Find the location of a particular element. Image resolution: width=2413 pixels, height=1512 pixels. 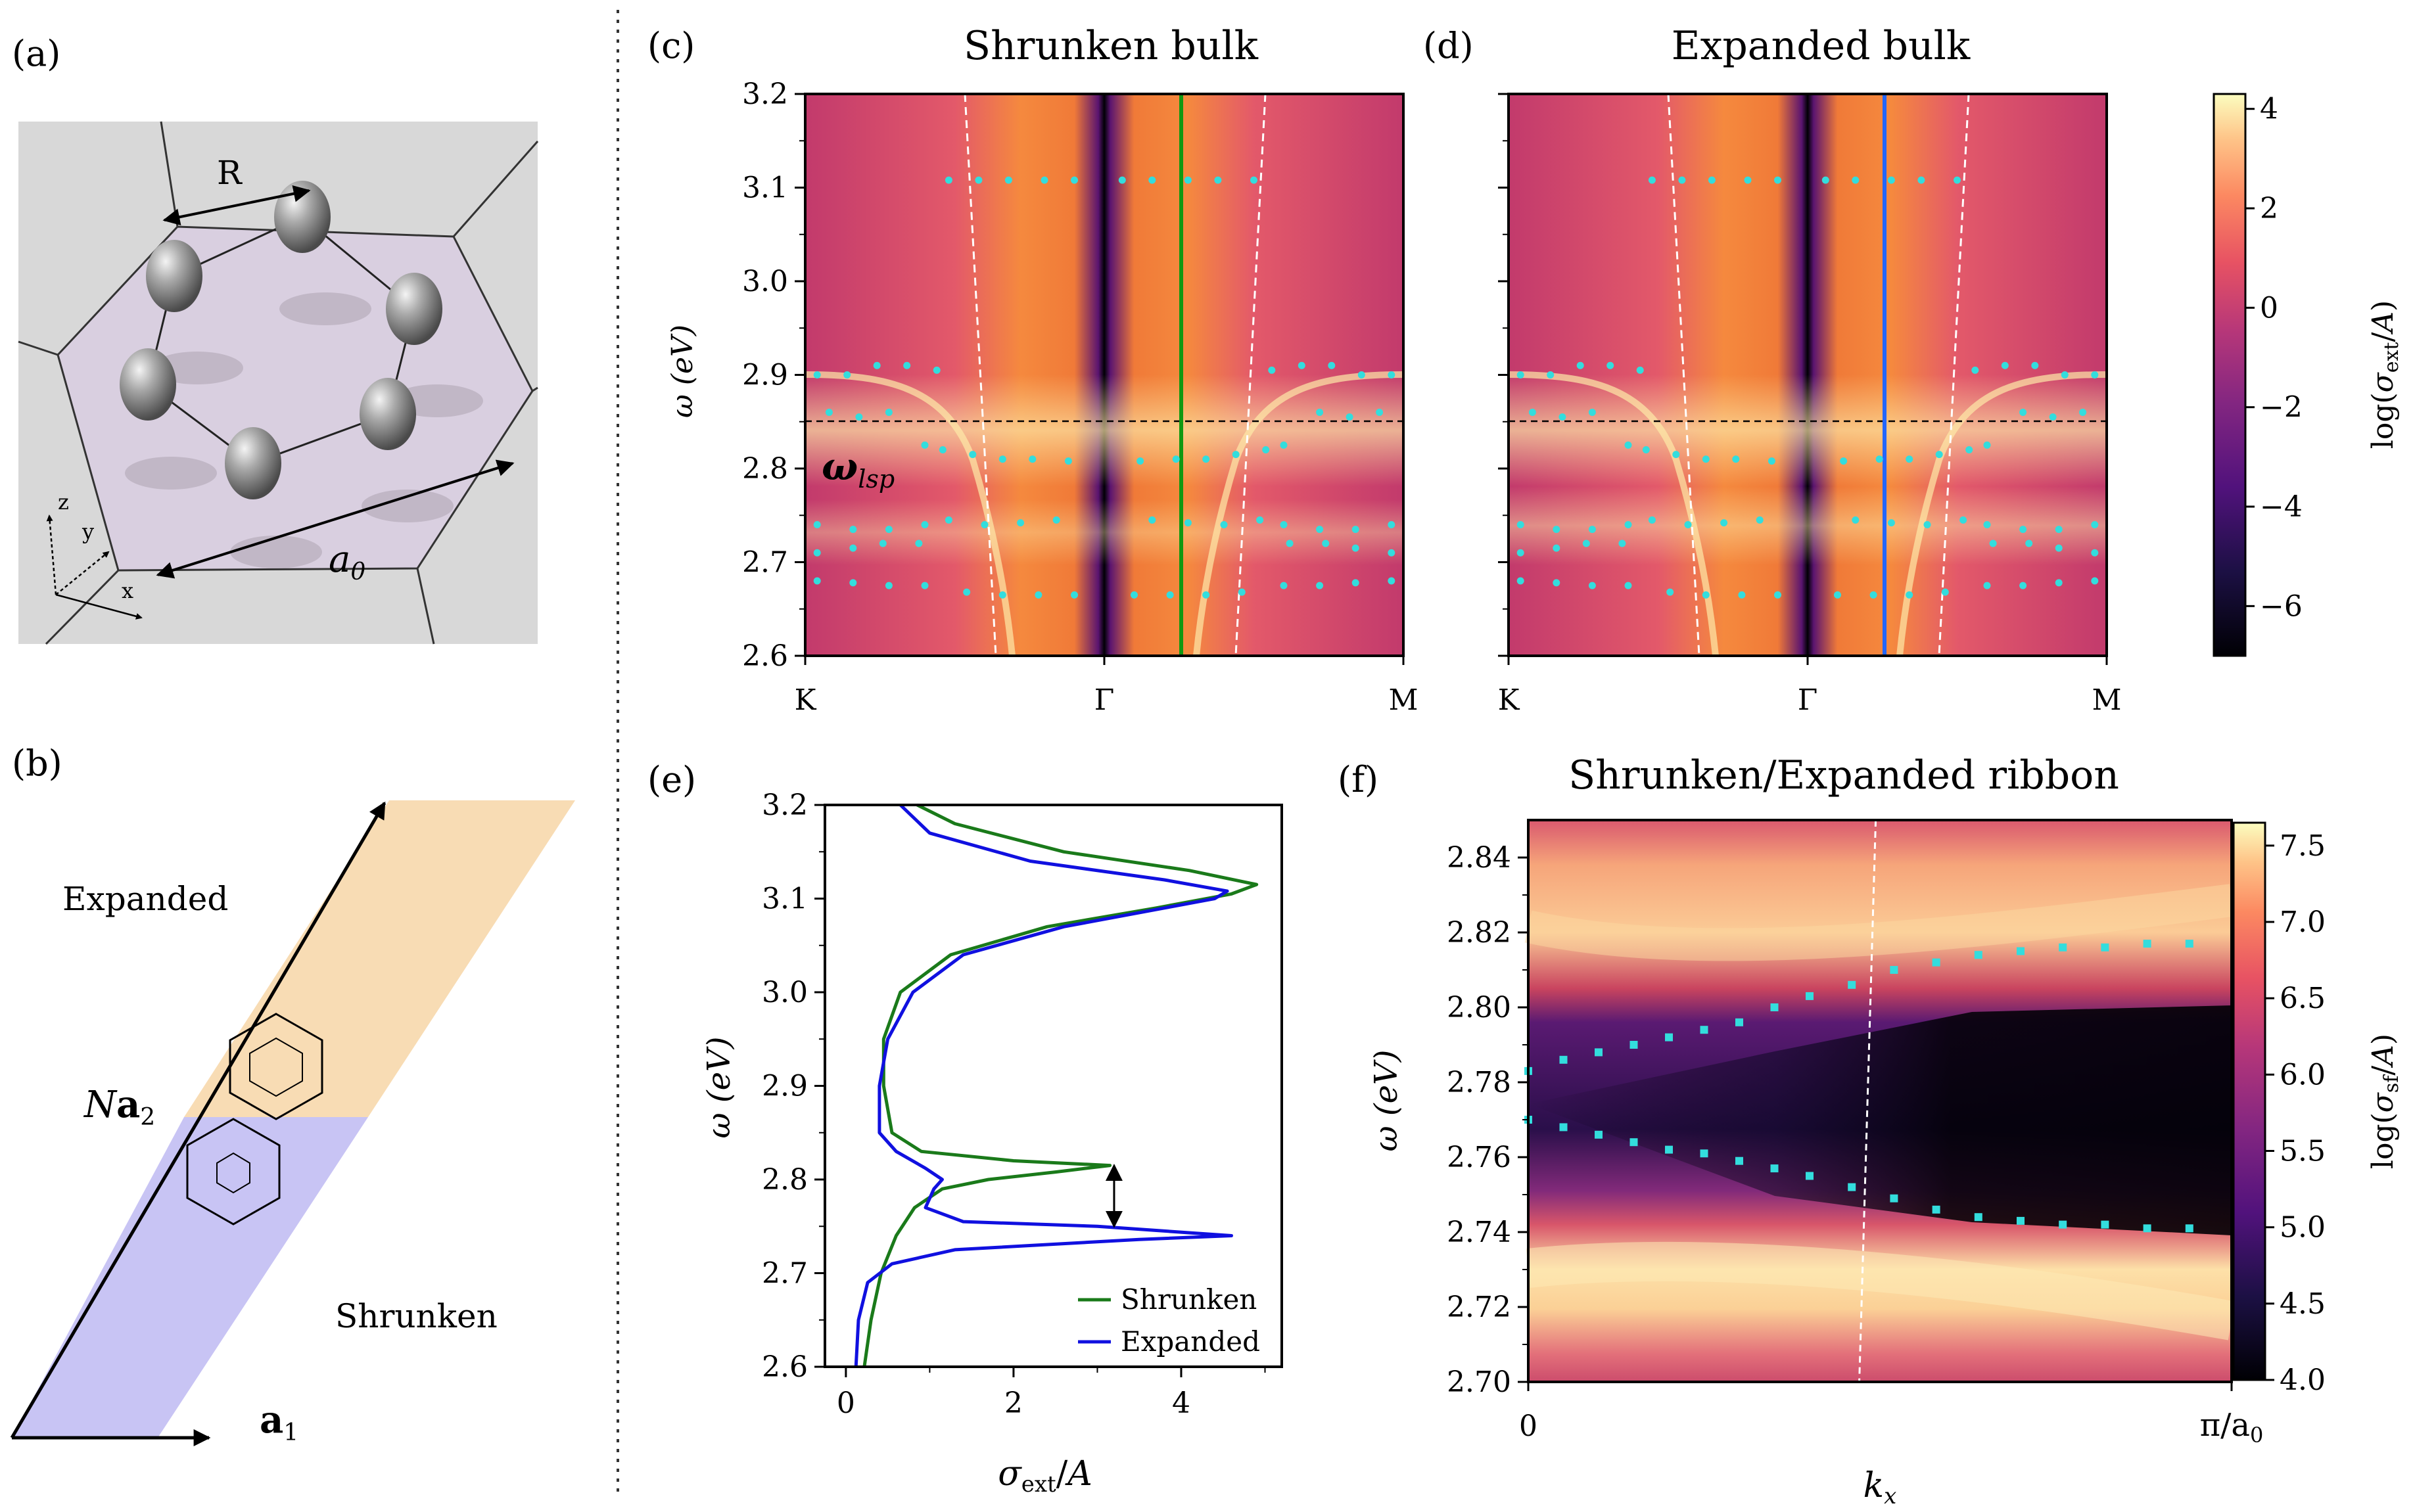

chart-f-xtick-0: 0 is located at coordinates (1528, 1426).